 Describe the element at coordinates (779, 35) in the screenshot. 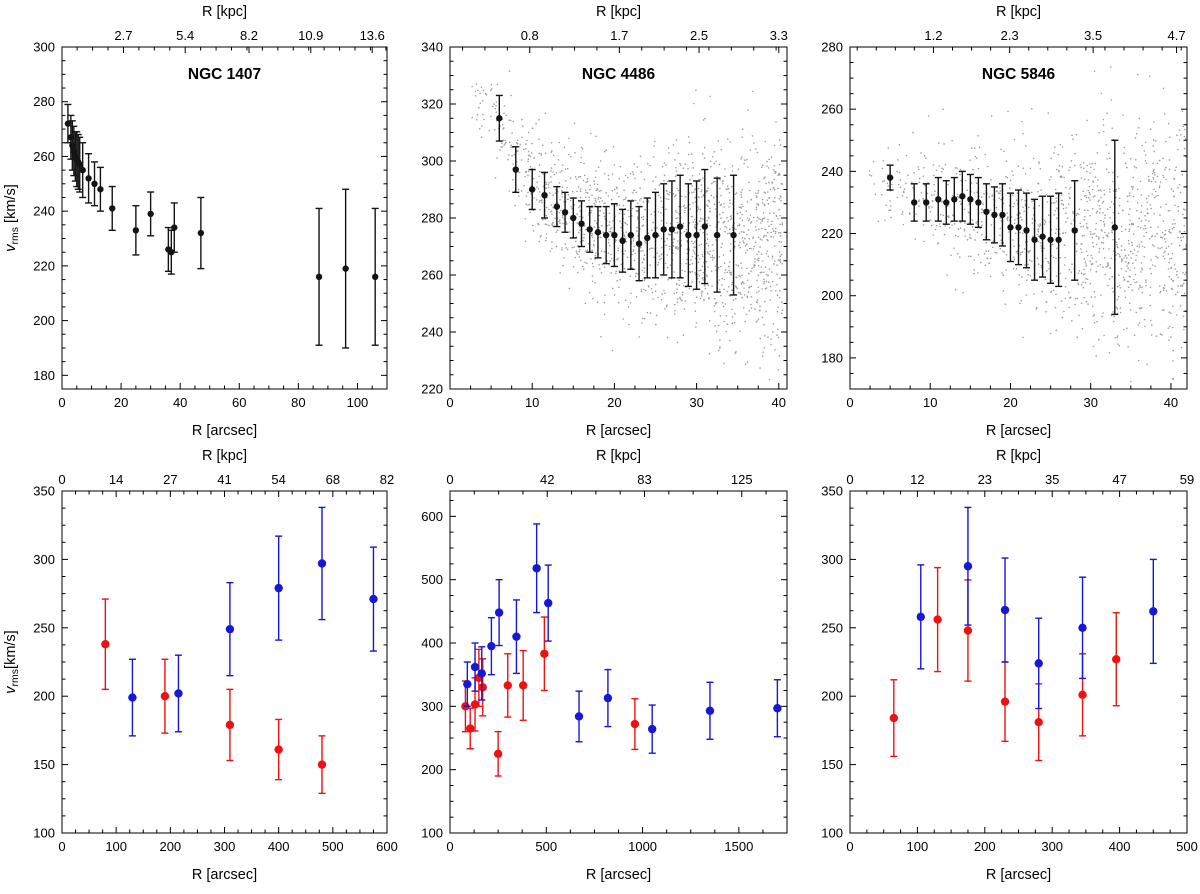

I see `svg-text: 3.3` at that location.